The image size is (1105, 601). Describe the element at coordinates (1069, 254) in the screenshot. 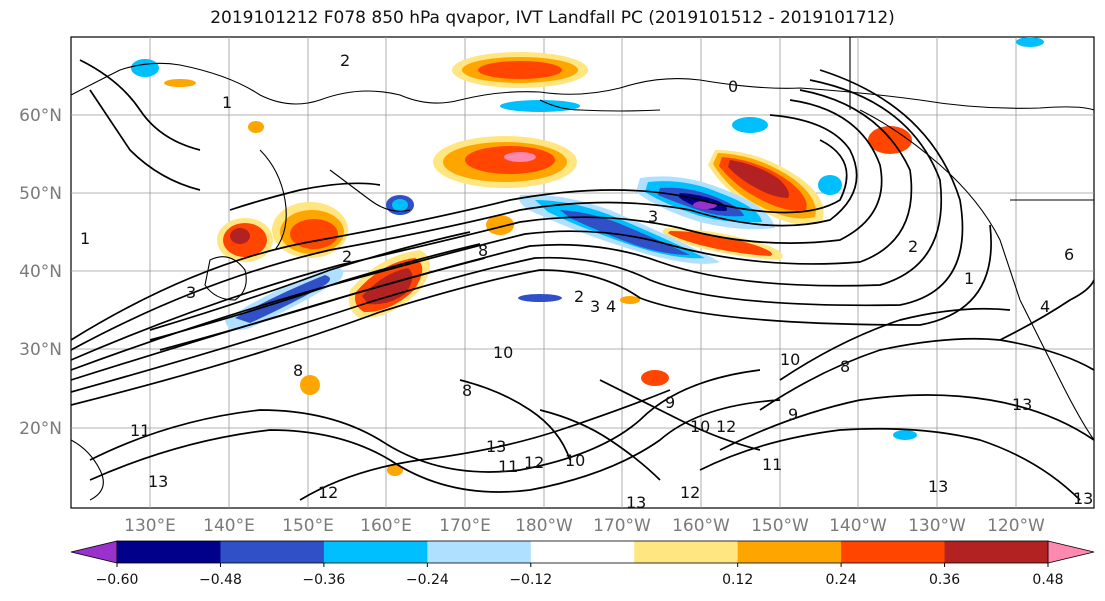

I see `contour-label: 6` at that location.